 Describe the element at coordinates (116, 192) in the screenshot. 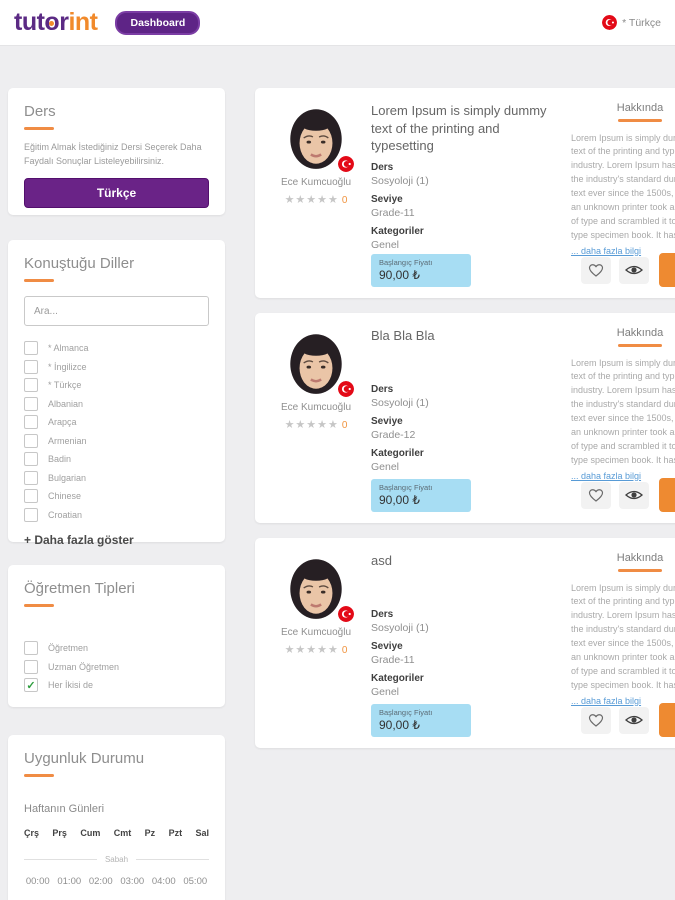

I see `course-select-button: Türkçe` at that location.